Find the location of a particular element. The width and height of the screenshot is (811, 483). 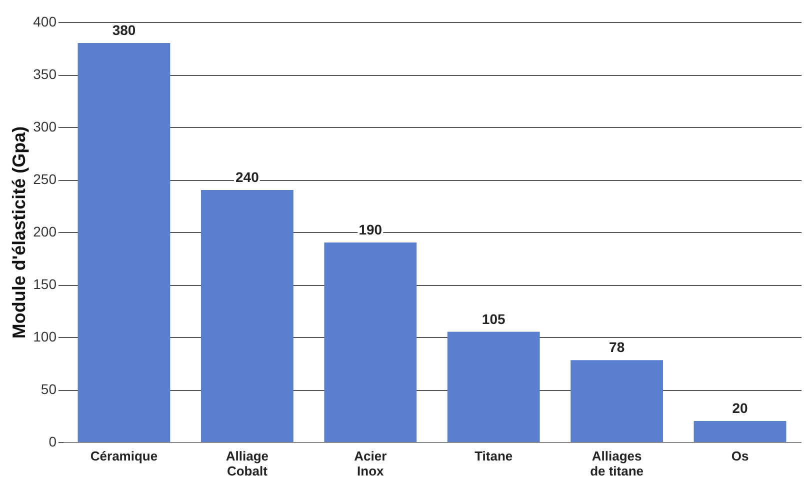

y-tick-label: 50 is located at coordinates (48, 389).